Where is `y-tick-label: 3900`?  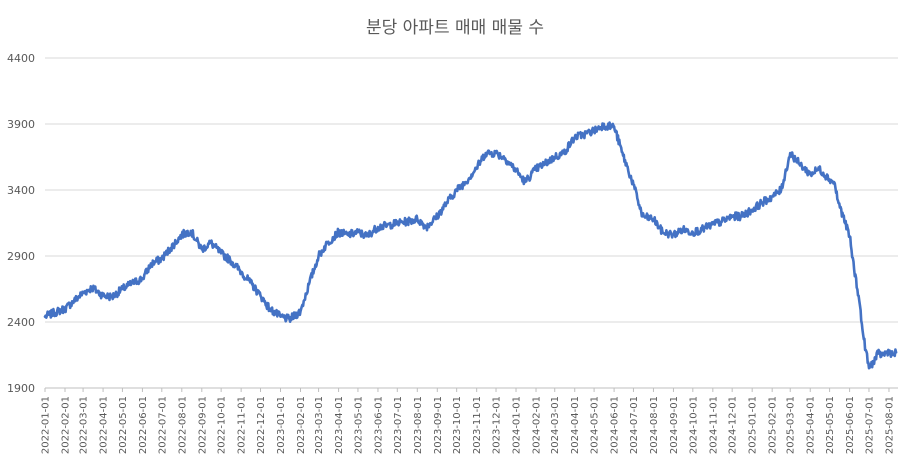
y-tick-label: 3900 is located at coordinates (21, 124).